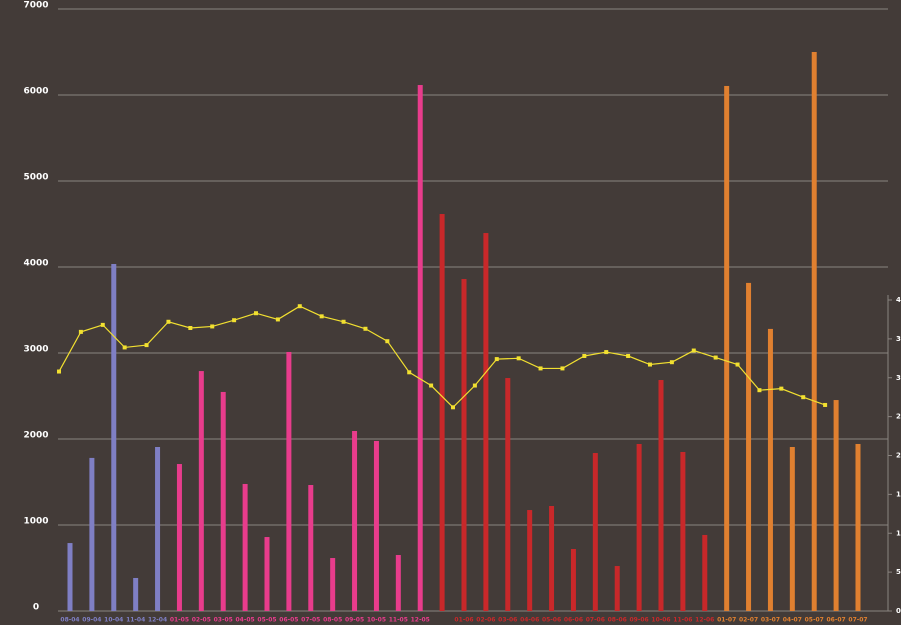 Image resolution: width=901 pixels, height=625 pixels. Describe the element at coordinates (898, 456) in the screenshot. I see `y2-tick-label: 20` at that location.